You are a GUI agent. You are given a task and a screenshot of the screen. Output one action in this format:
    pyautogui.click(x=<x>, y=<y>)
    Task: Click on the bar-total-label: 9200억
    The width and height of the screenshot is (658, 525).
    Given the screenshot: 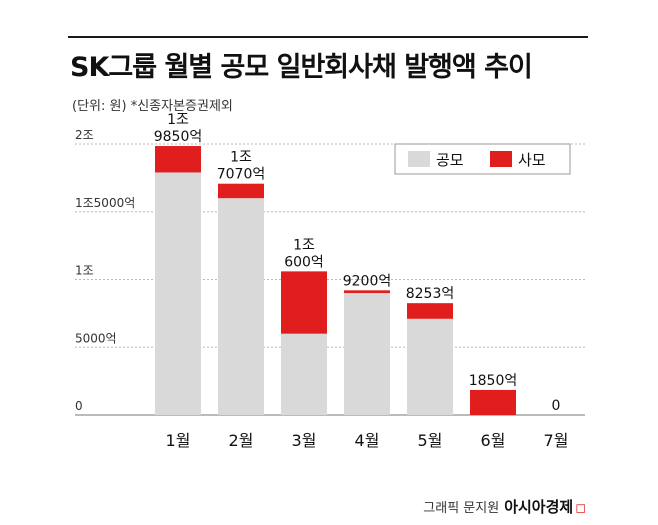 What is the action you would take?
    pyautogui.click(x=367, y=281)
    